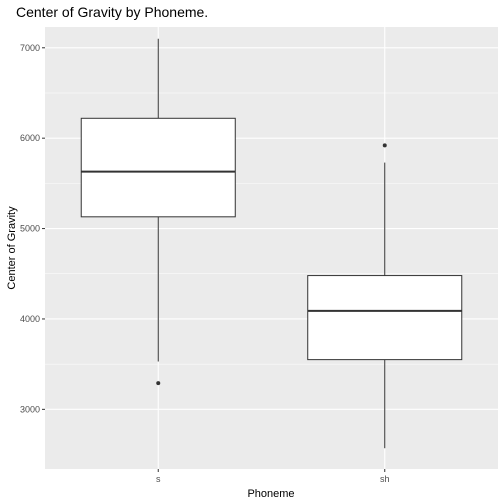 This screenshot has width=504, height=504. What do you see at coordinates (273, 476) in the screenshot?
I see `x-axis: s sh` at bounding box center [273, 476].